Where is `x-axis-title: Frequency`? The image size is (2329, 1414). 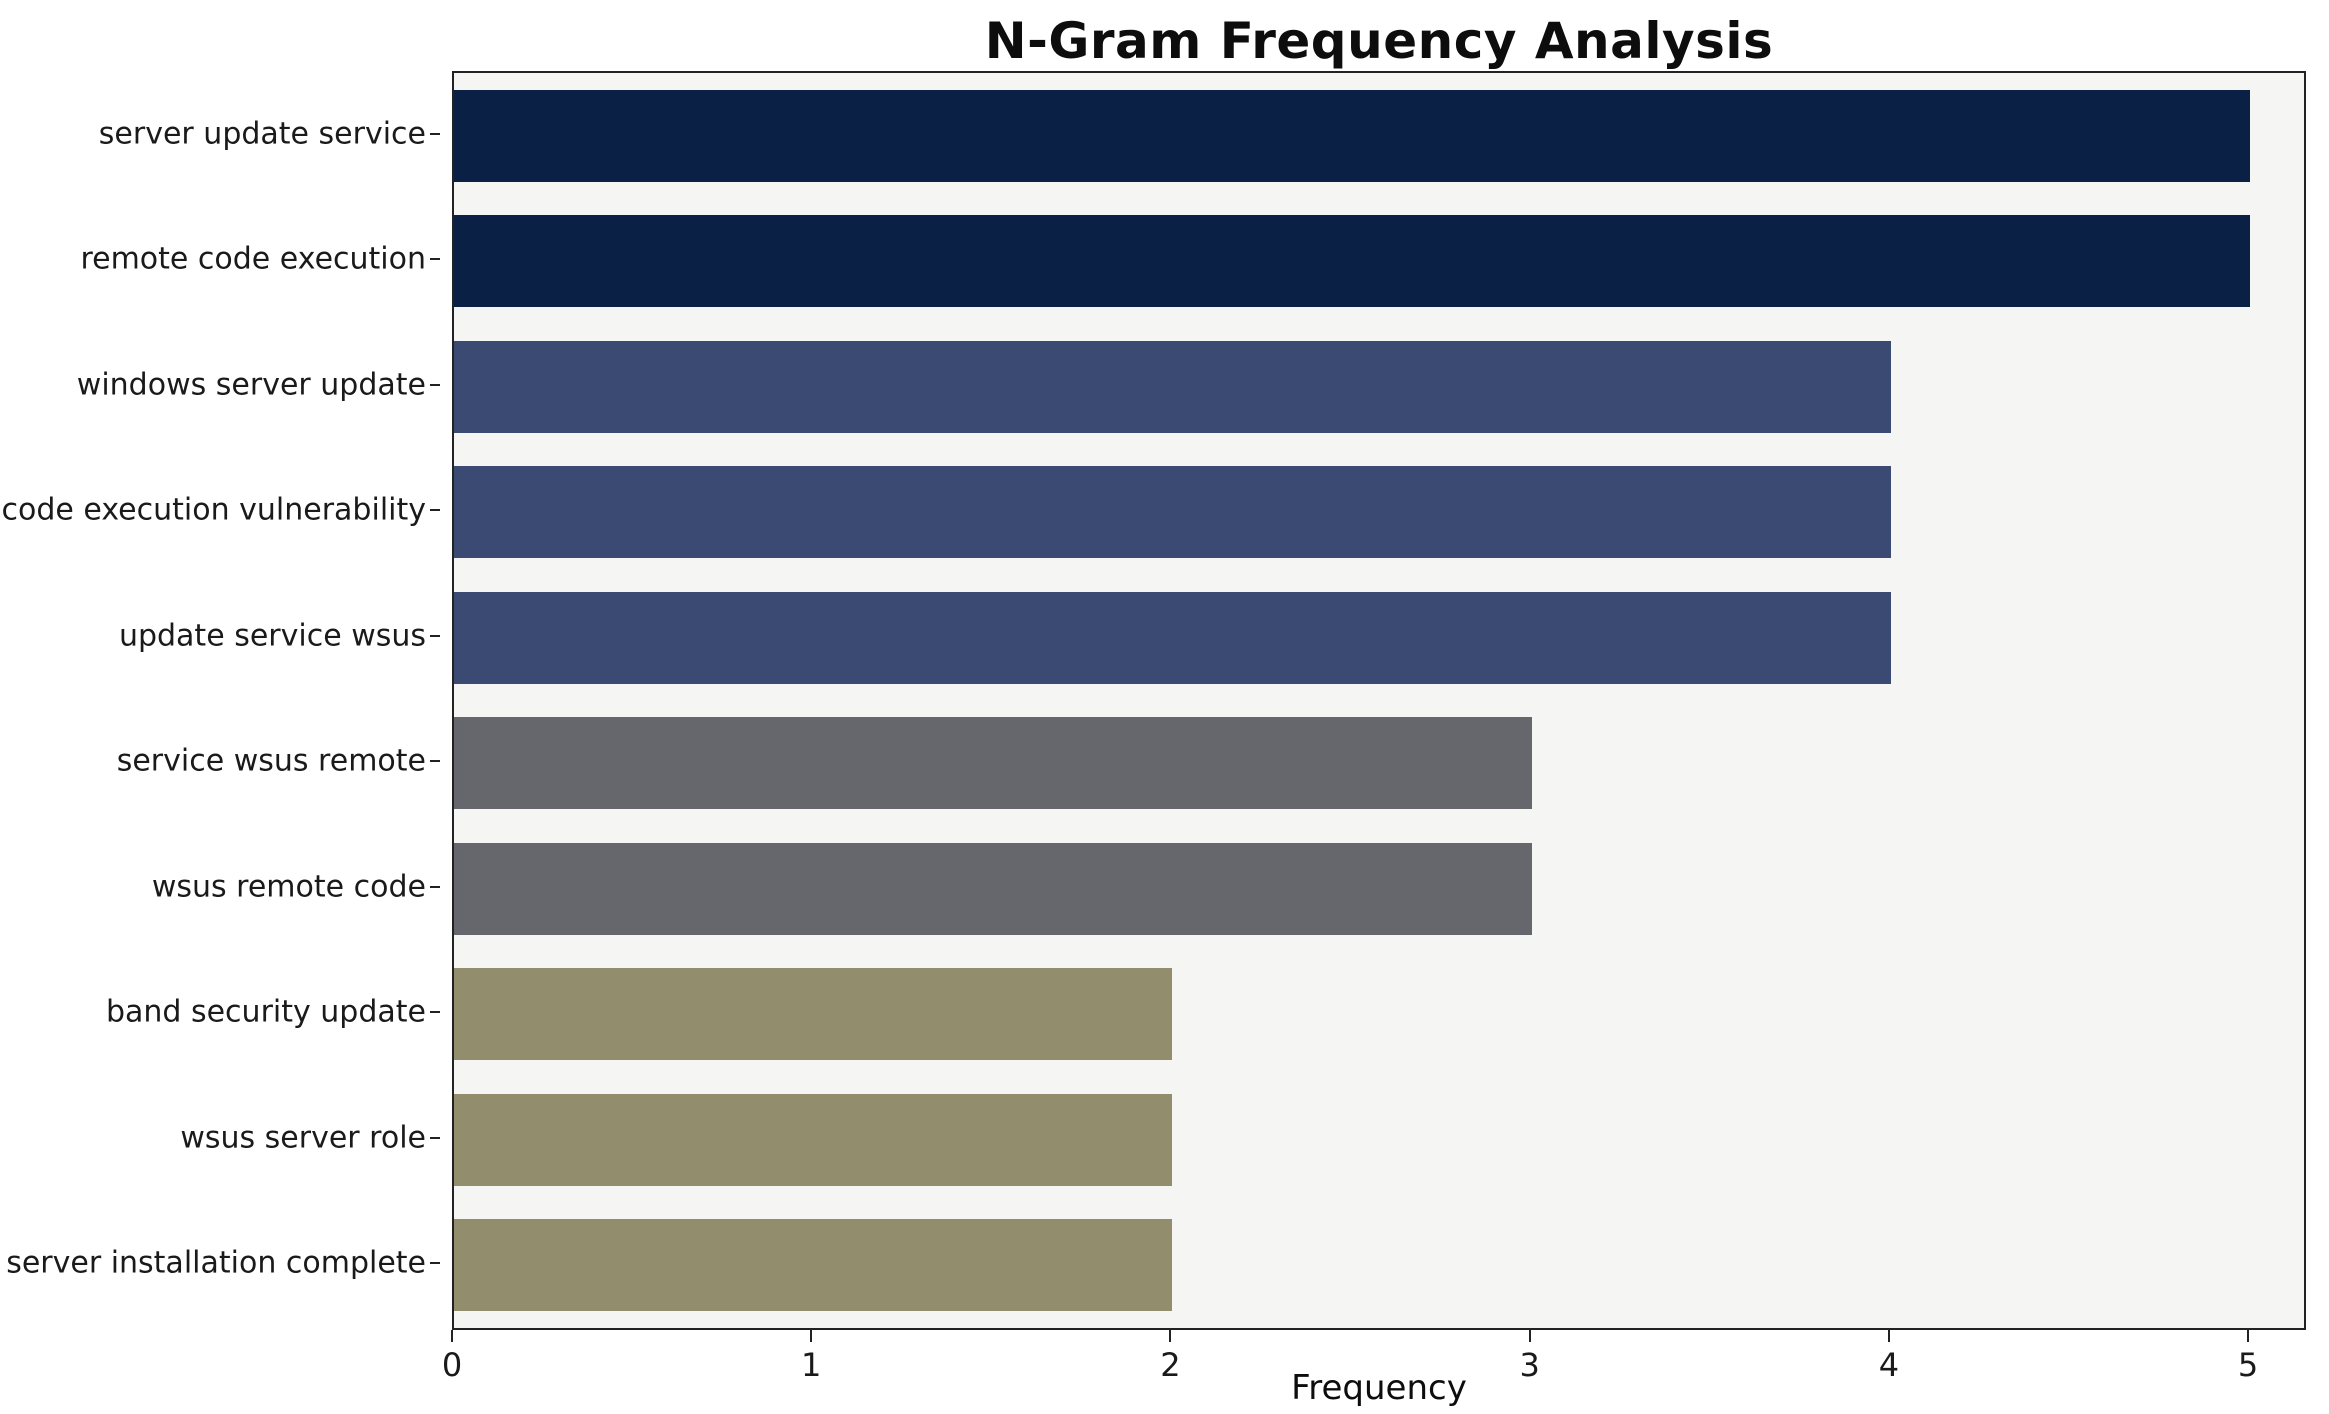 x-axis-title: Frequency is located at coordinates (1379, 1388).